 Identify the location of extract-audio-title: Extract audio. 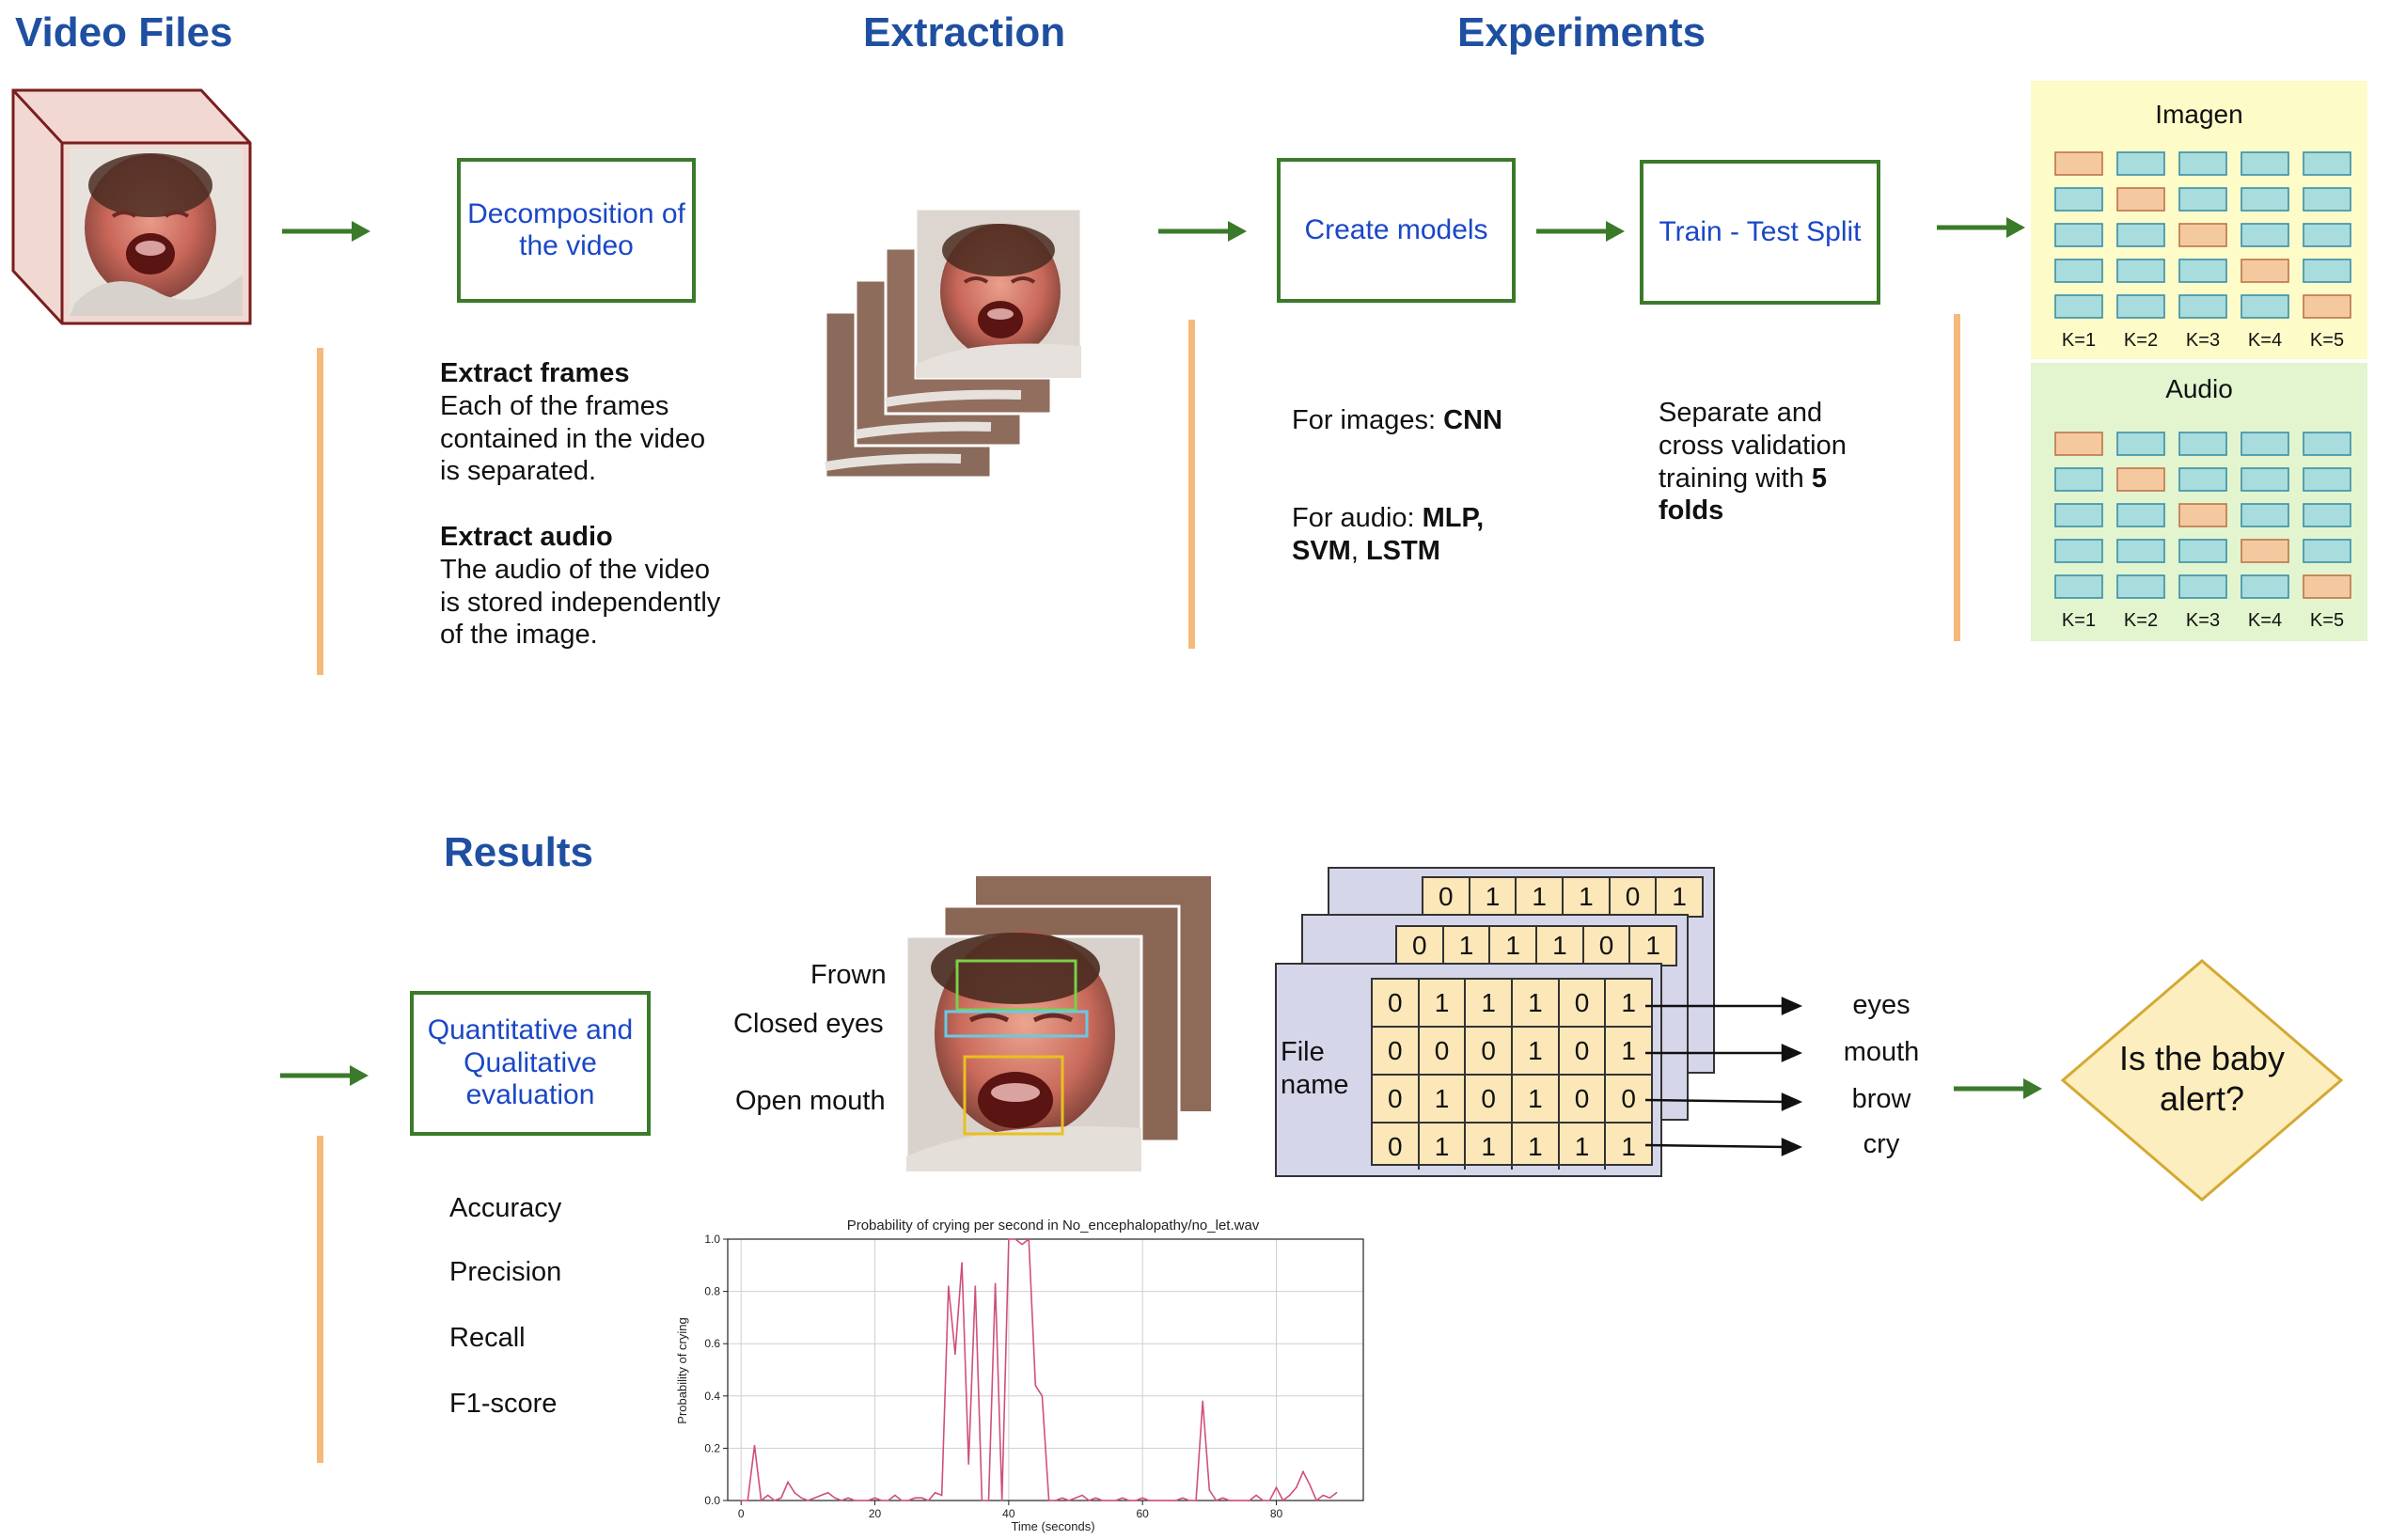
(526, 537).